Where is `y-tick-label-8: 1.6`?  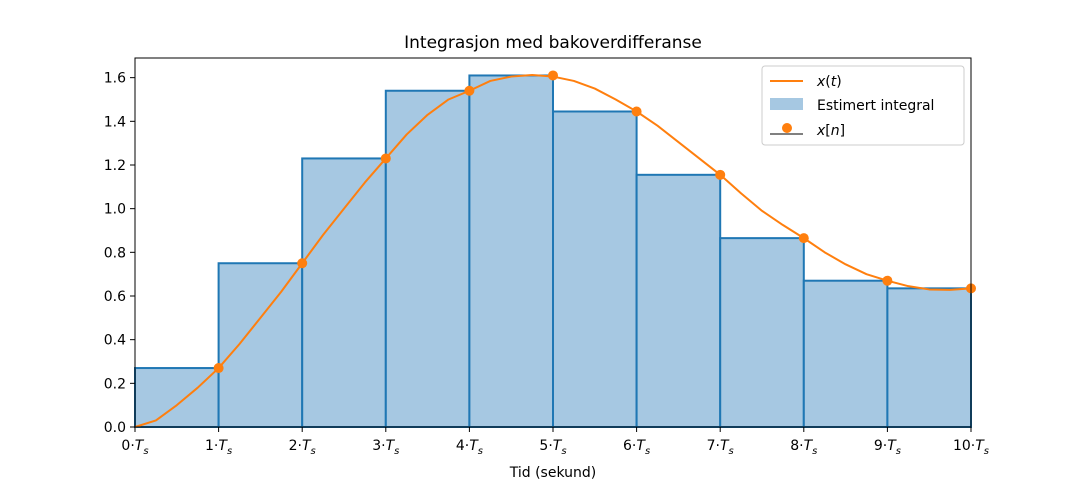 y-tick-label-8: 1.6 is located at coordinates (115, 79).